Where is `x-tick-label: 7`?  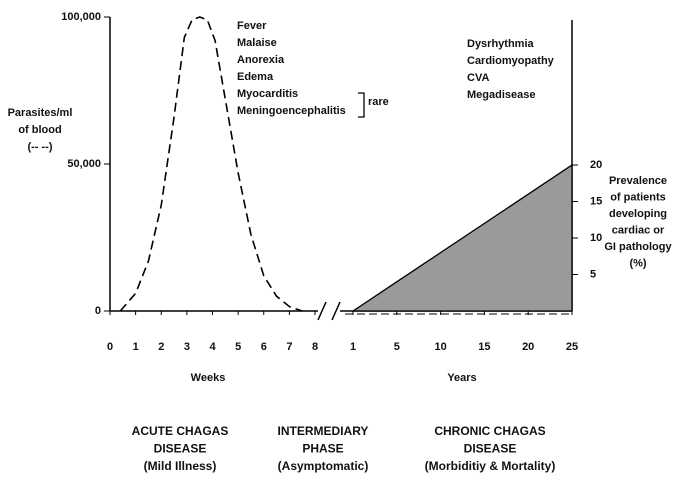
x-tick-label: 7 is located at coordinates (289, 347).